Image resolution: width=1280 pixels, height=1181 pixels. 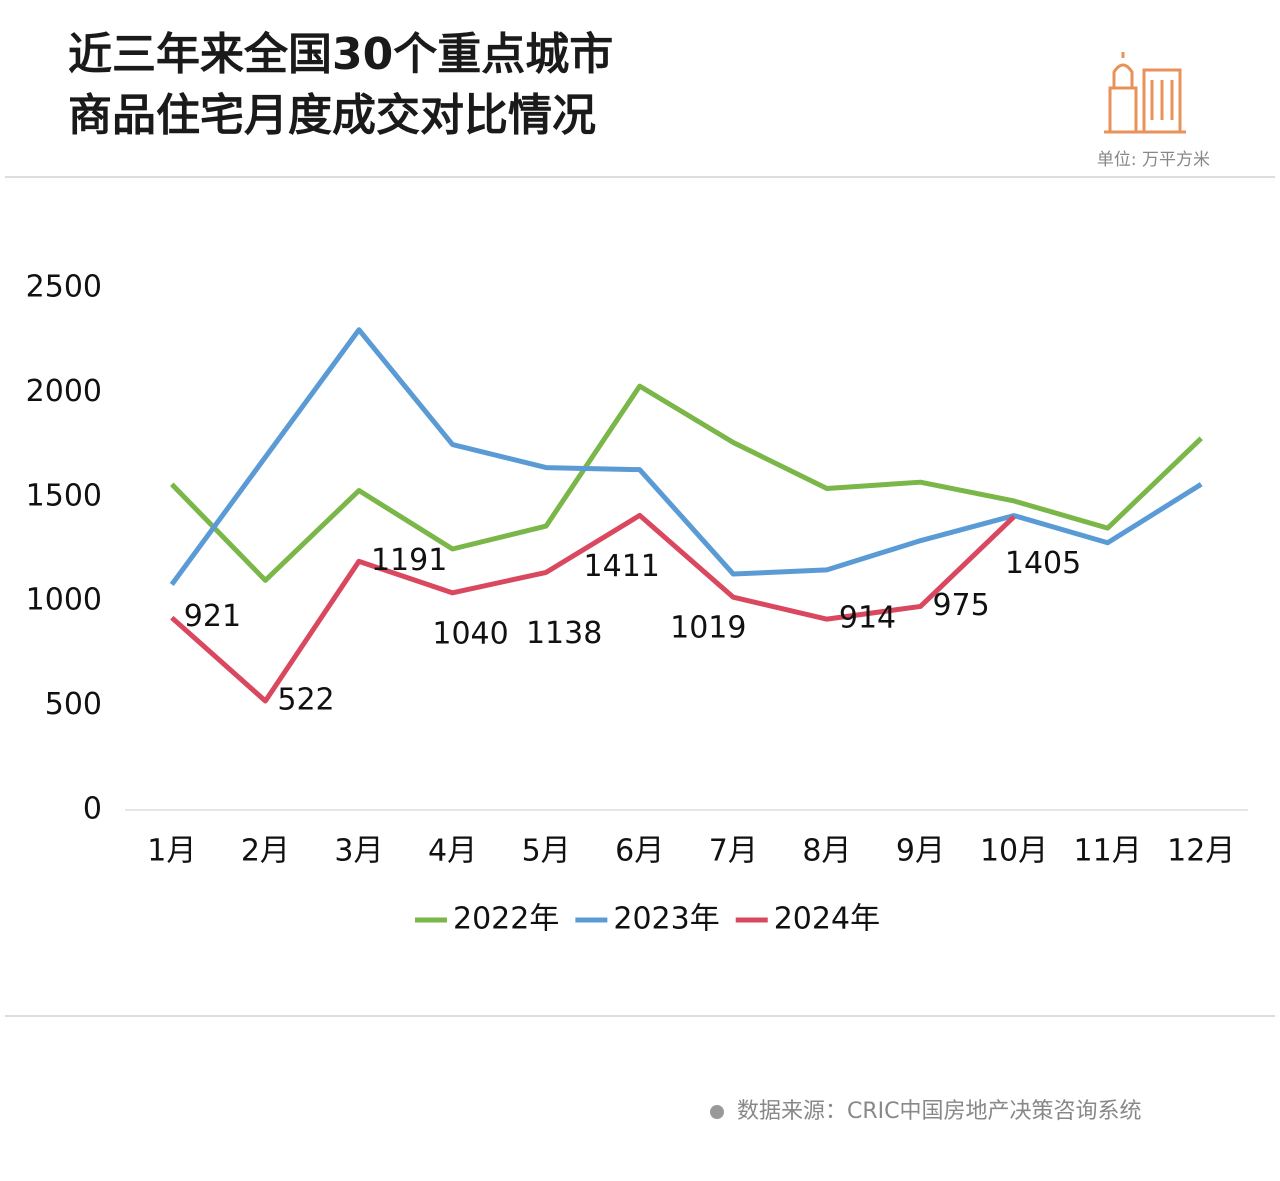 I want to click on x-tick-label: 6月, so click(x=639, y=851).